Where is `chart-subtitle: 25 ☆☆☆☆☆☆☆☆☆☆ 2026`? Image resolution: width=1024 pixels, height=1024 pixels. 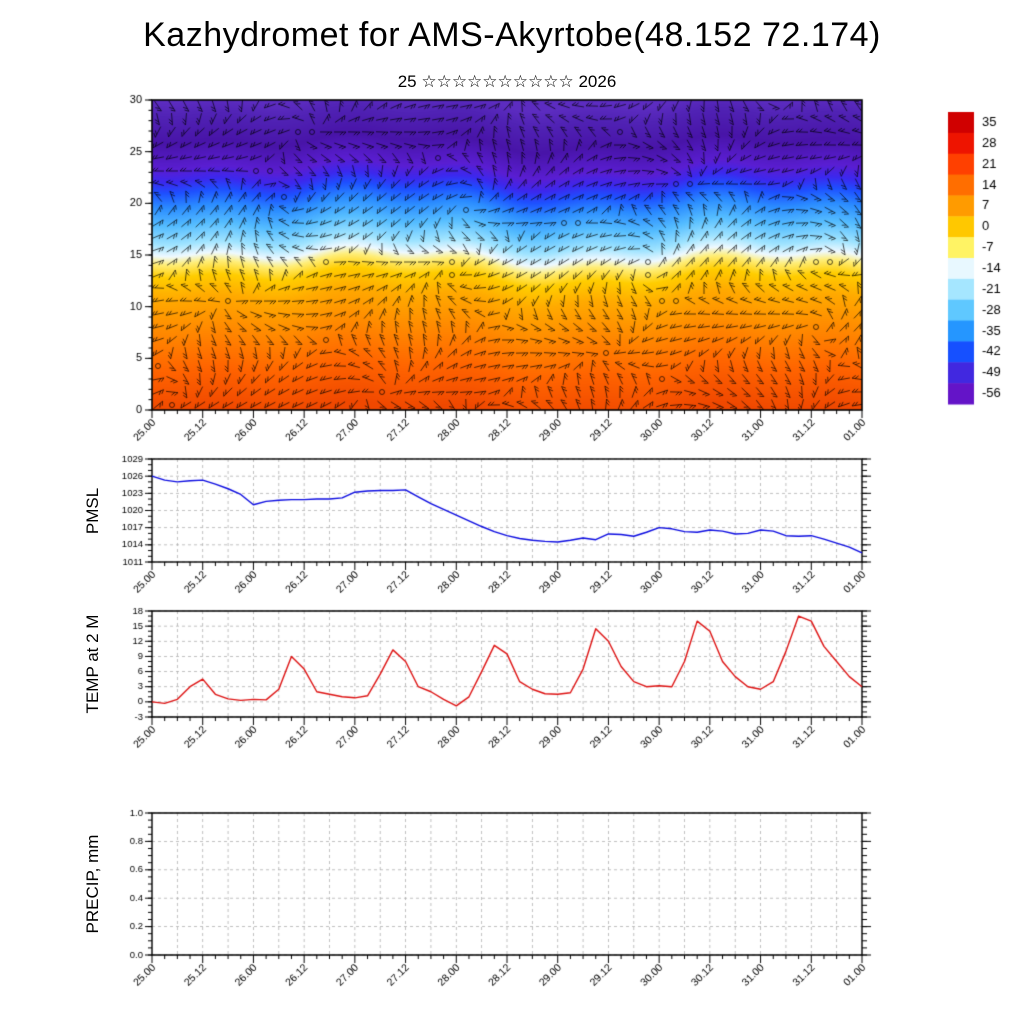
chart-subtitle: 25 ☆☆☆☆☆☆☆☆☆☆ 2026 is located at coordinates (507, 81).